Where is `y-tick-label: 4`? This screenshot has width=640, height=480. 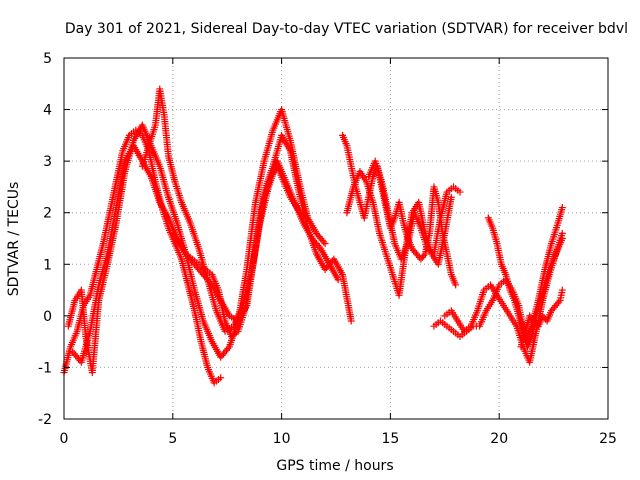
y-tick-label: 4 is located at coordinates (47, 111).